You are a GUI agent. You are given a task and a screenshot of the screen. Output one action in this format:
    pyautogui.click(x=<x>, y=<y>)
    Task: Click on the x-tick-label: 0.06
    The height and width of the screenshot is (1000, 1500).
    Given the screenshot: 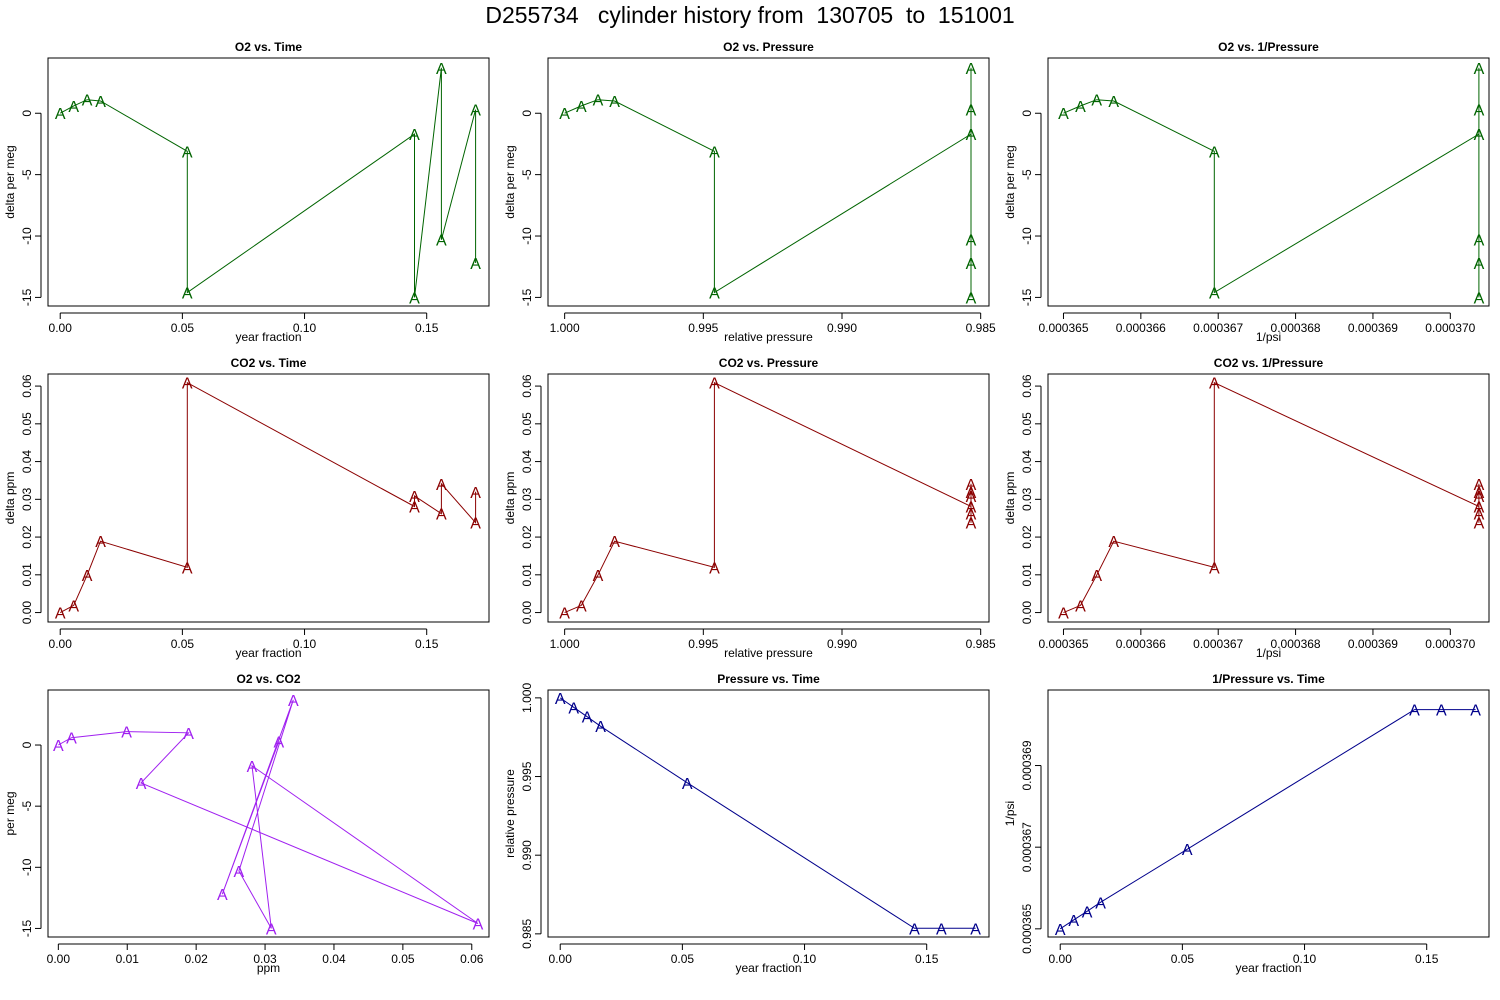 What is the action you would take?
    pyautogui.click(x=472, y=959)
    